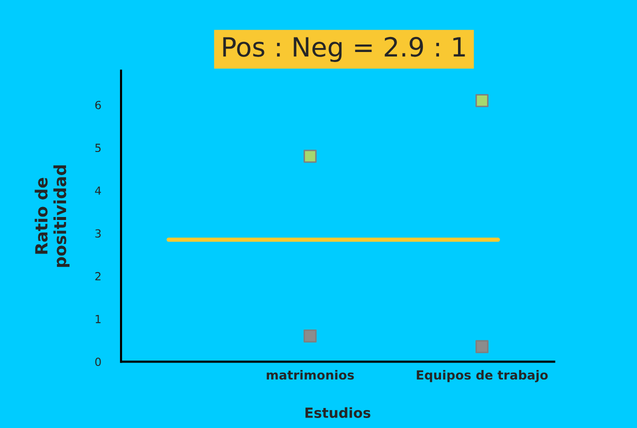 The height and width of the screenshot is (428, 637). Describe the element at coordinates (98, 233) in the screenshot. I see `y-tick-label: 3` at that location.